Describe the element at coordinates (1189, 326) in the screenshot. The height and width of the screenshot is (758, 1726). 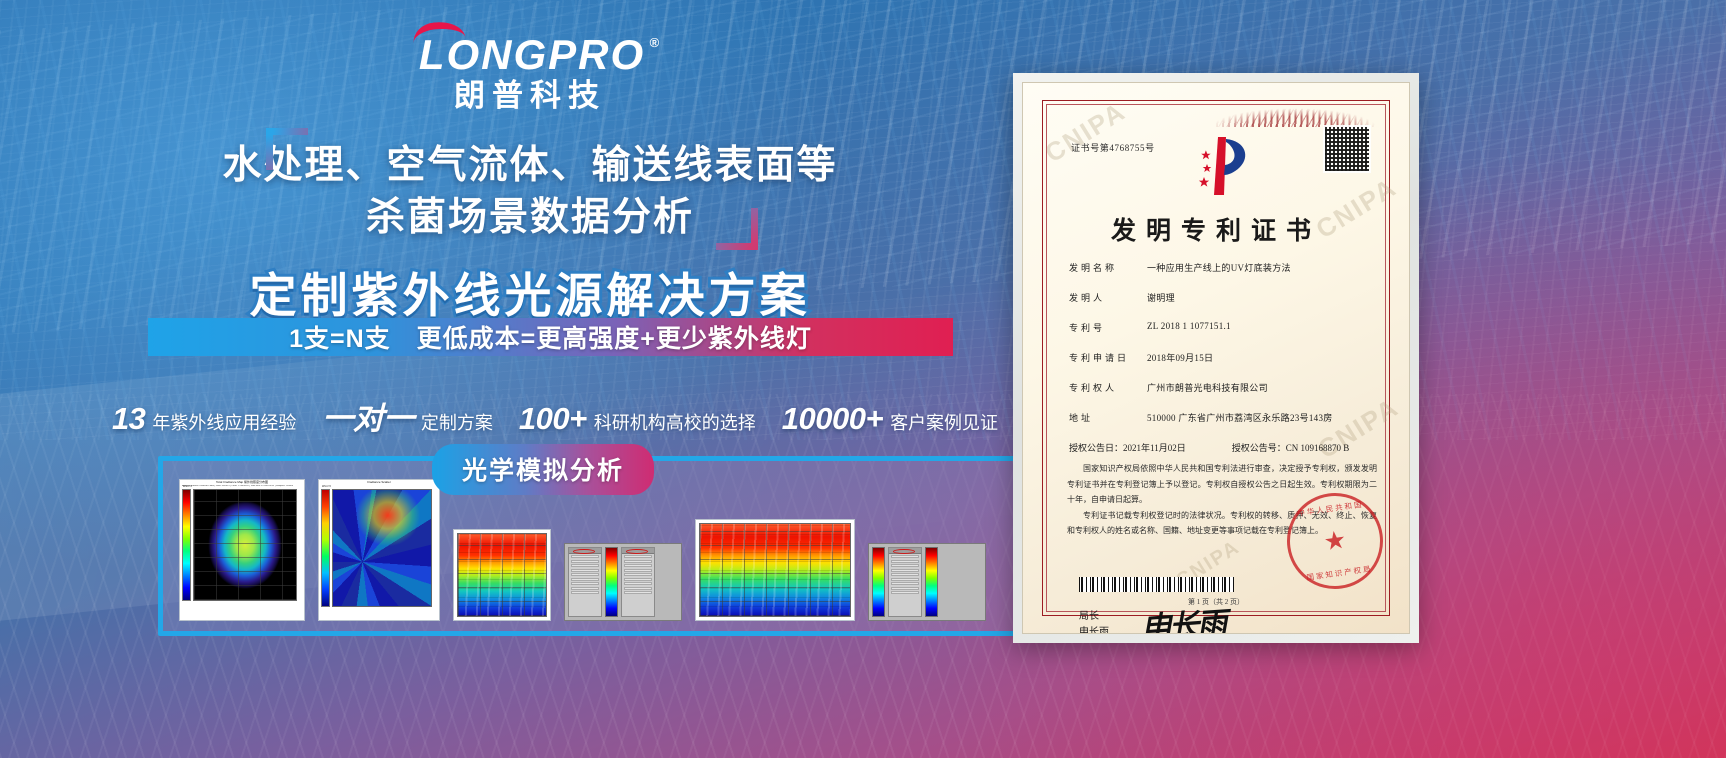
I see `field-value: ZL 2018 1 1077151.1` at that location.